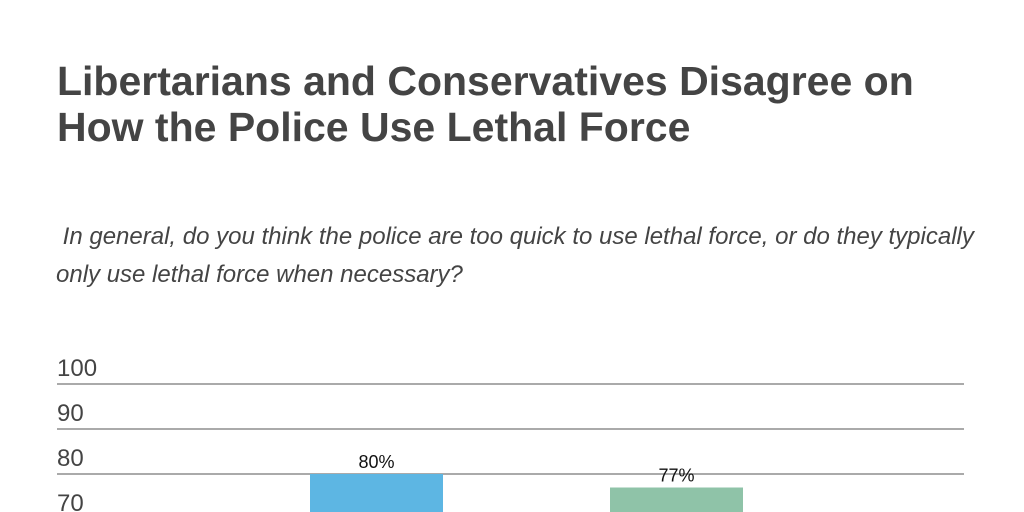 The width and height of the screenshot is (1024, 512). Describe the element at coordinates (676, 476) in the screenshot. I see `data-label: 77%` at that location.